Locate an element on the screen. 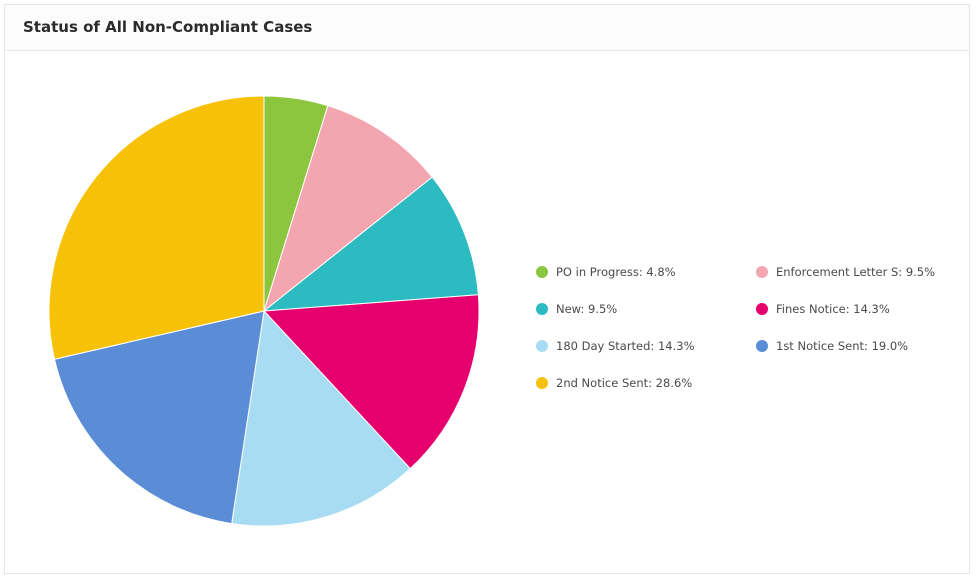  legend-label: 2nd Notice Sent: 28.6% is located at coordinates (624, 383).